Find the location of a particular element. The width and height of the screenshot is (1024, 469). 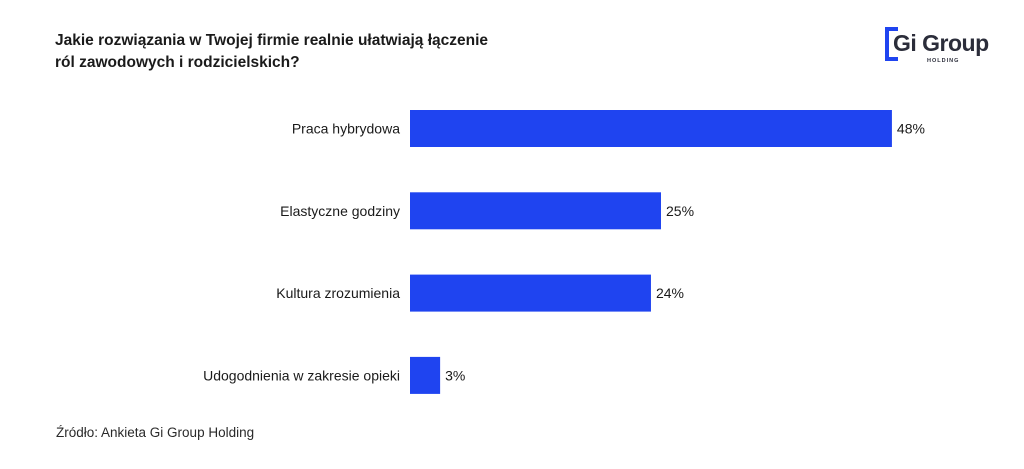

logo-subtitle: HOLDING is located at coordinates (943, 61).